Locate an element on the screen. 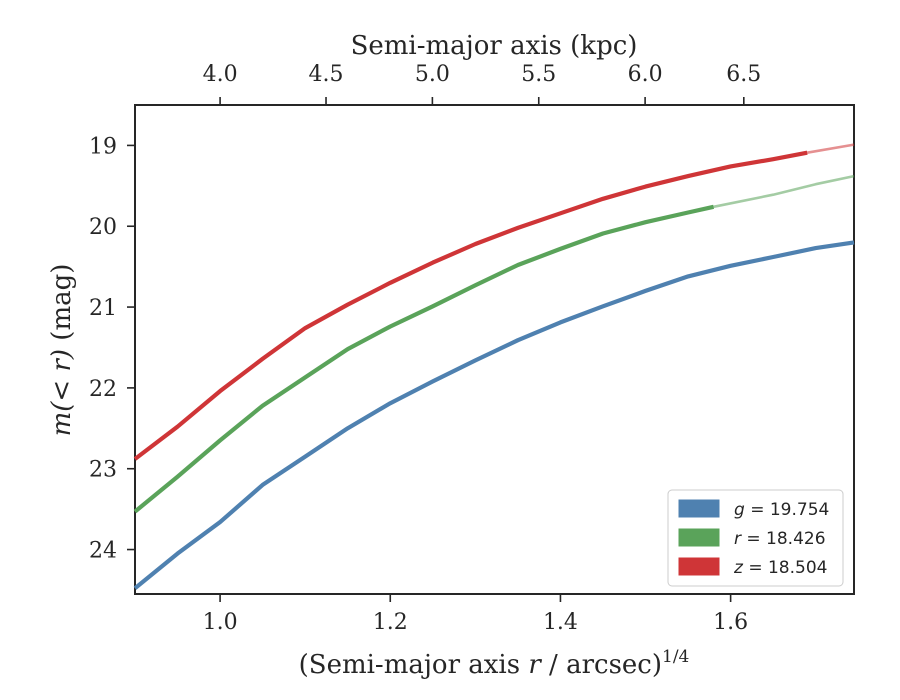 The image size is (900, 700). series-z-extrapolated-line is located at coordinates (830, 148).